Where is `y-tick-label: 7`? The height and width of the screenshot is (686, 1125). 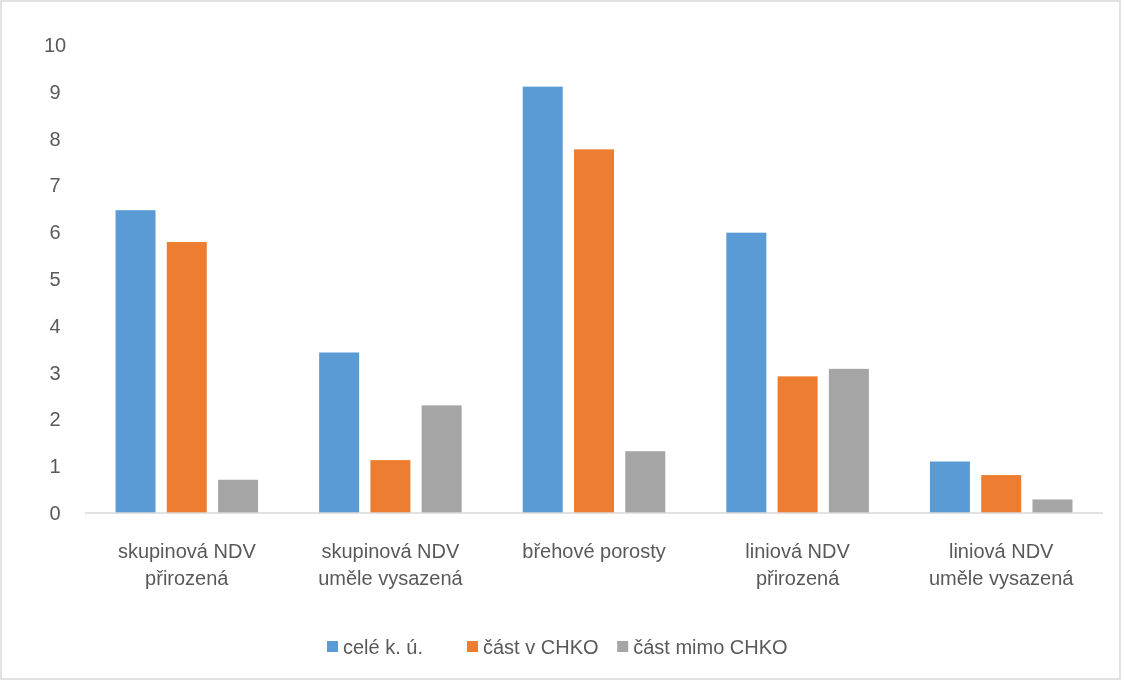 y-tick-label: 7 is located at coordinates (55, 185).